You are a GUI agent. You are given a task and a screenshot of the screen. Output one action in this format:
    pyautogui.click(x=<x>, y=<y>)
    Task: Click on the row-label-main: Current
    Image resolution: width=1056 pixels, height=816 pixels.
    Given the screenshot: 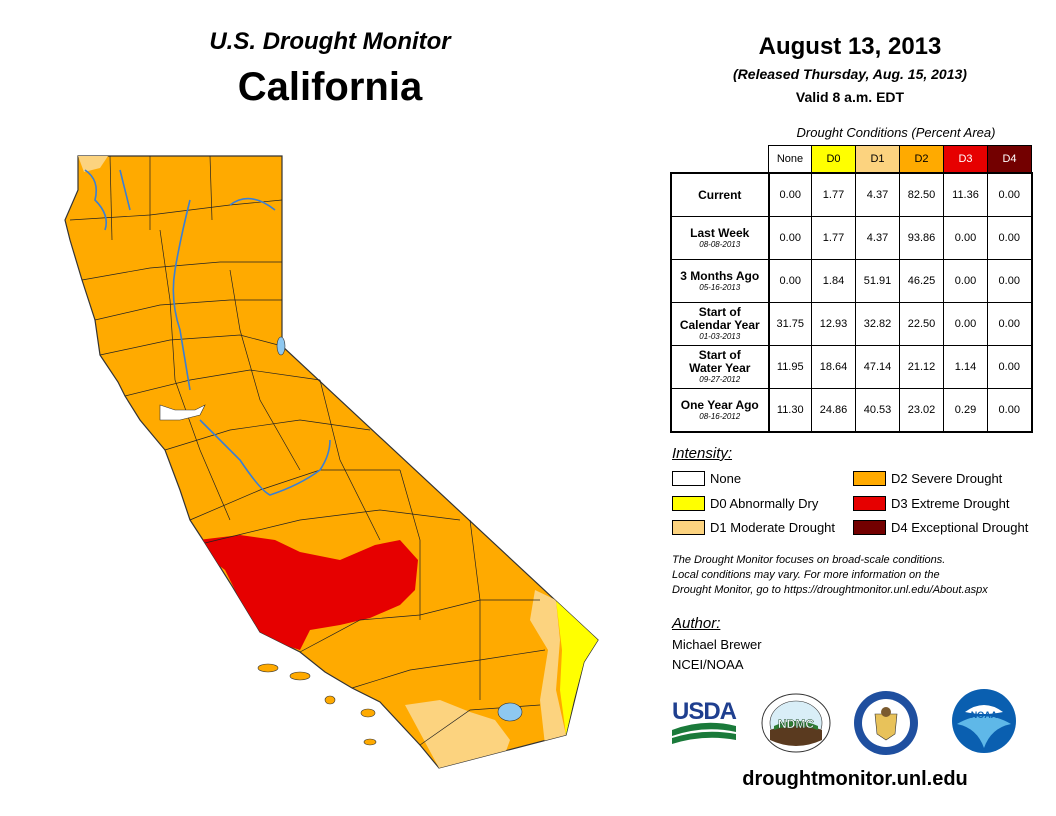 What is the action you would take?
    pyautogui.click(x=720, y=194)
    